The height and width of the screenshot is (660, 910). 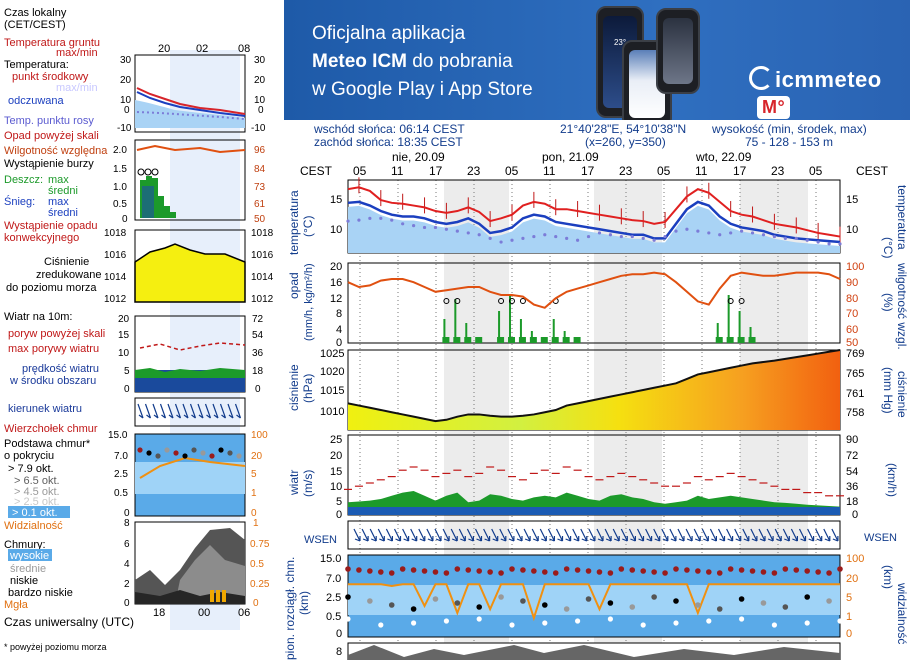 I want to click on coords-text: 21°40'28"E, 54°10'38"N, so click(x=623, y=129).